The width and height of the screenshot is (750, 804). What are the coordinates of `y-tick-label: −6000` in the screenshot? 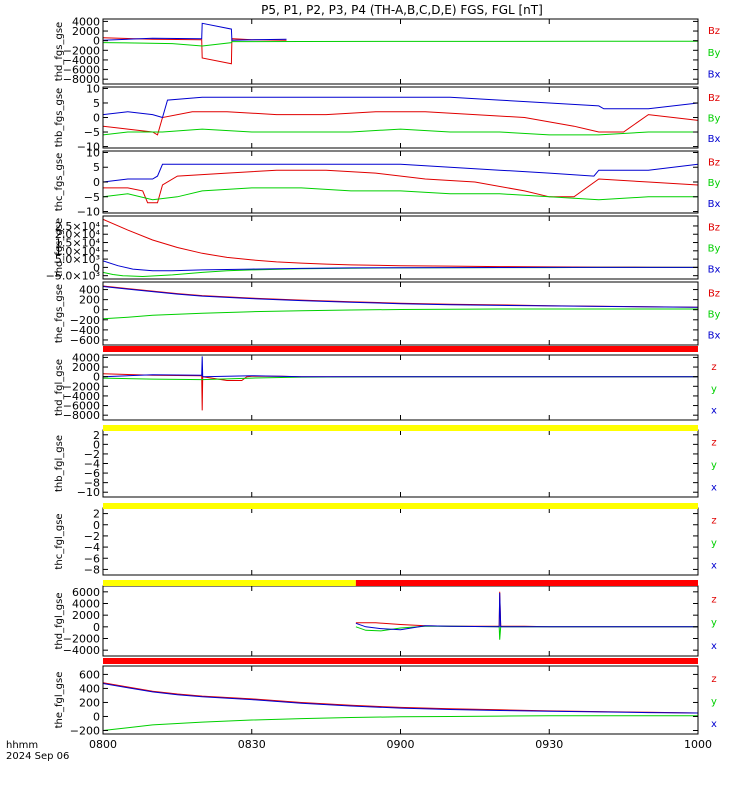 It's located at (81, 70).